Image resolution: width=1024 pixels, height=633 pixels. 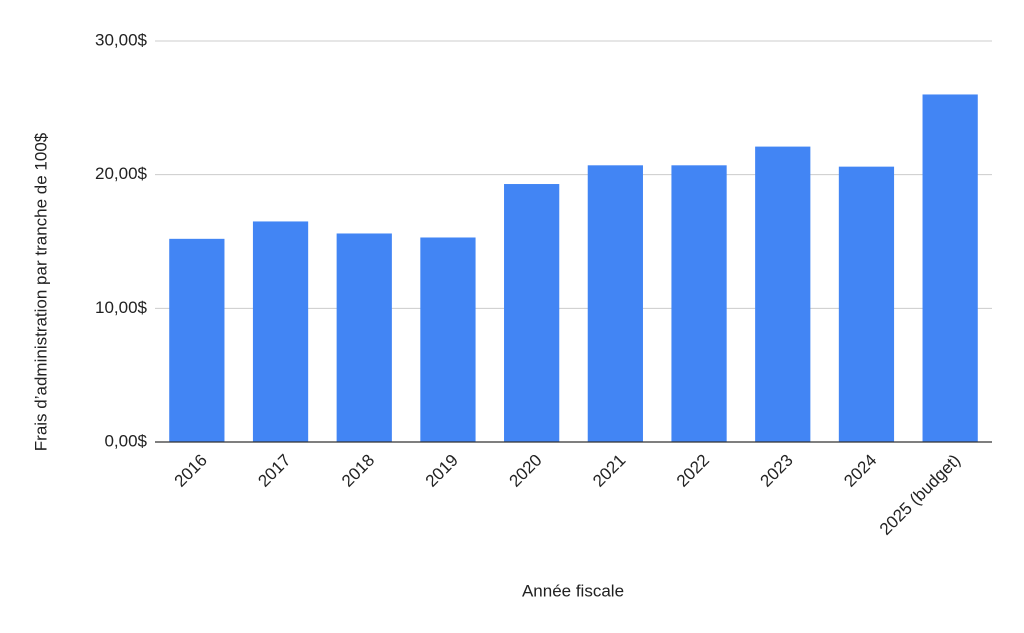 What do you see at coordinates (125, 440) in the screenshot?
I see `y-tick-label: 0,00$` at bounding box center [125, 440].